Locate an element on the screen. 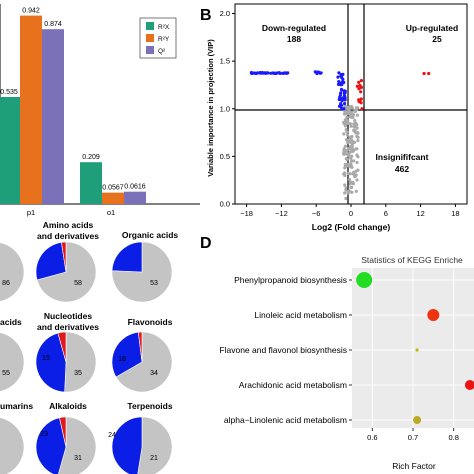 This screenshot has height=474, width=474. bar-value-label: 0.874 is located at coordinates (53, 24).